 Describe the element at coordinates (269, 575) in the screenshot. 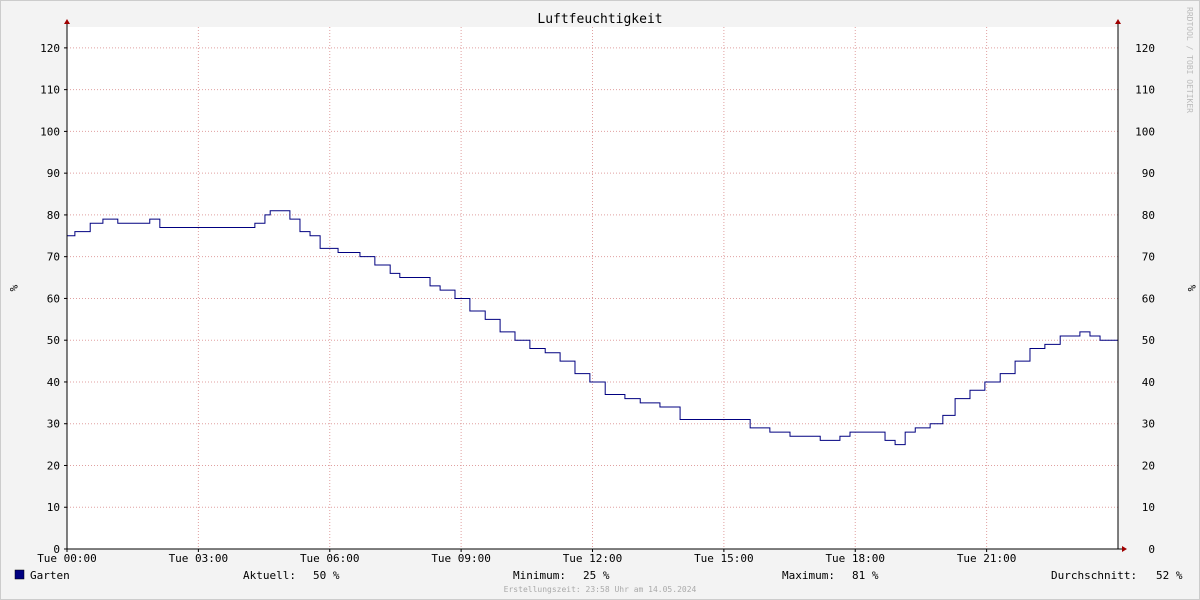

I see `stat-label: Aktuell:` at that location.